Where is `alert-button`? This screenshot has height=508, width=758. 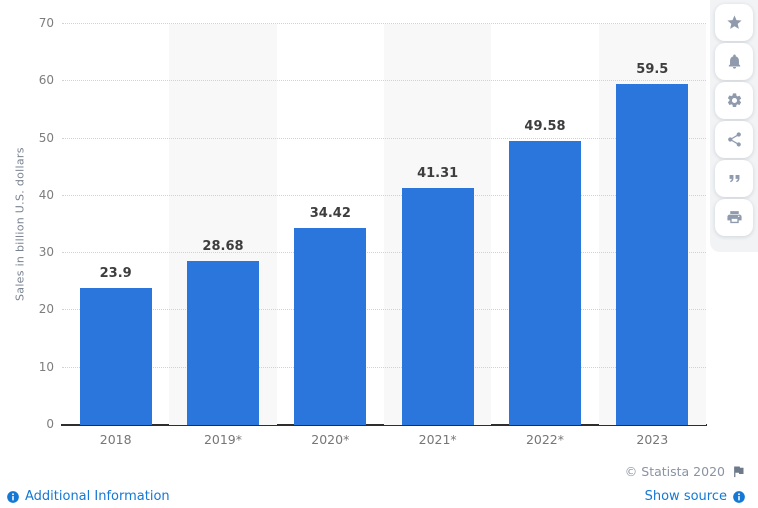 alert-button is located at coordinates (734, 61).